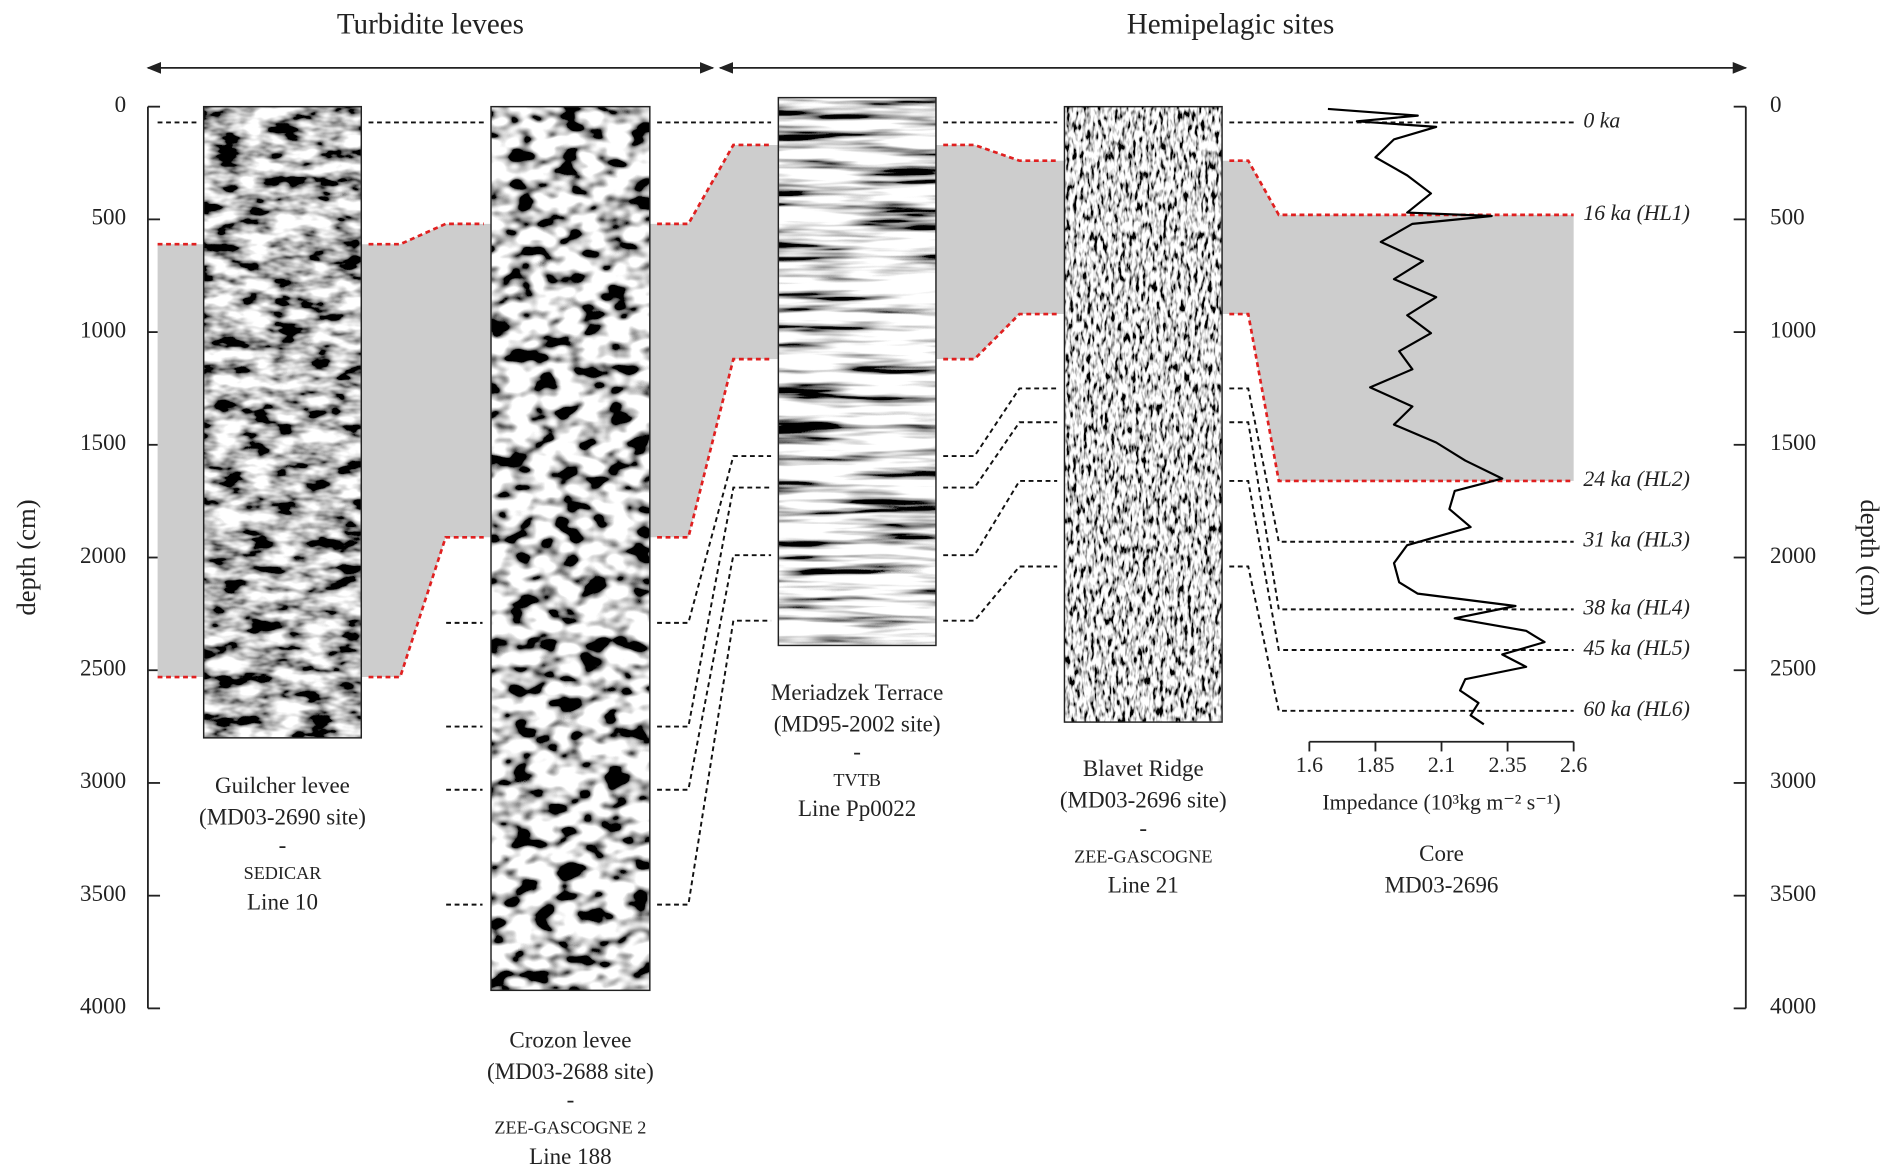 The width and height of the screenshot is (1901, 1172). Describe the element at coordinates (1573, 765) in the screenshot. I see `x-tick-label: 2.6` at that location.